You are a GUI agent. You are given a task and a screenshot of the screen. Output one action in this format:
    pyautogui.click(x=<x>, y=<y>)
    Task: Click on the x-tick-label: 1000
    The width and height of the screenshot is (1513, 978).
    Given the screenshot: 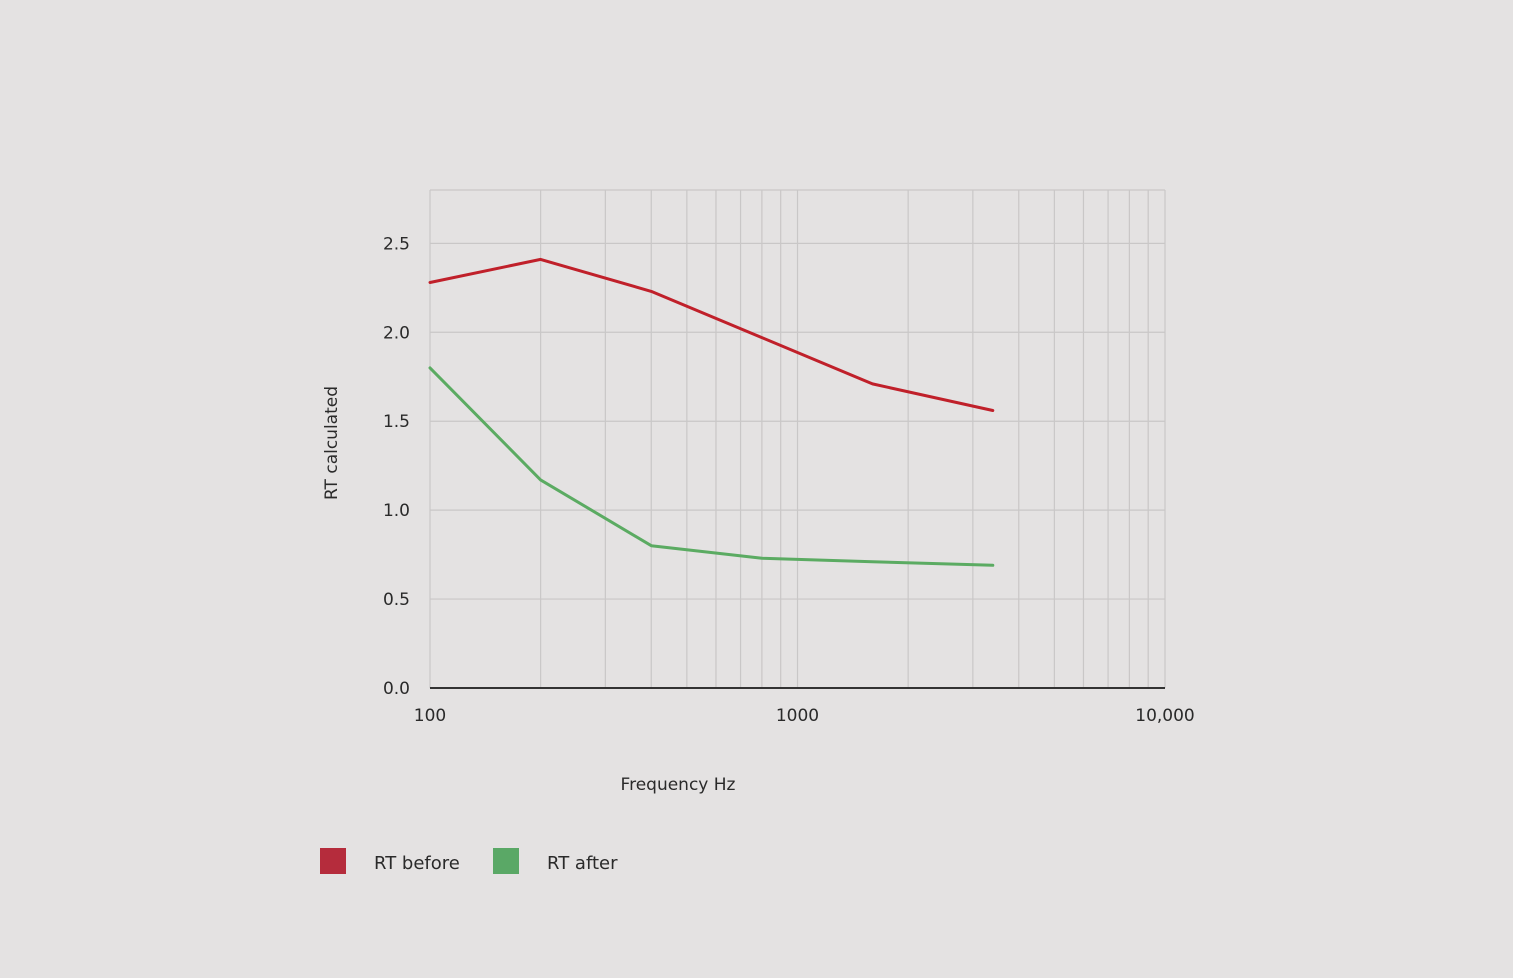 What is the action you would take?
    pyautogui.click(x=797, y=716)
    